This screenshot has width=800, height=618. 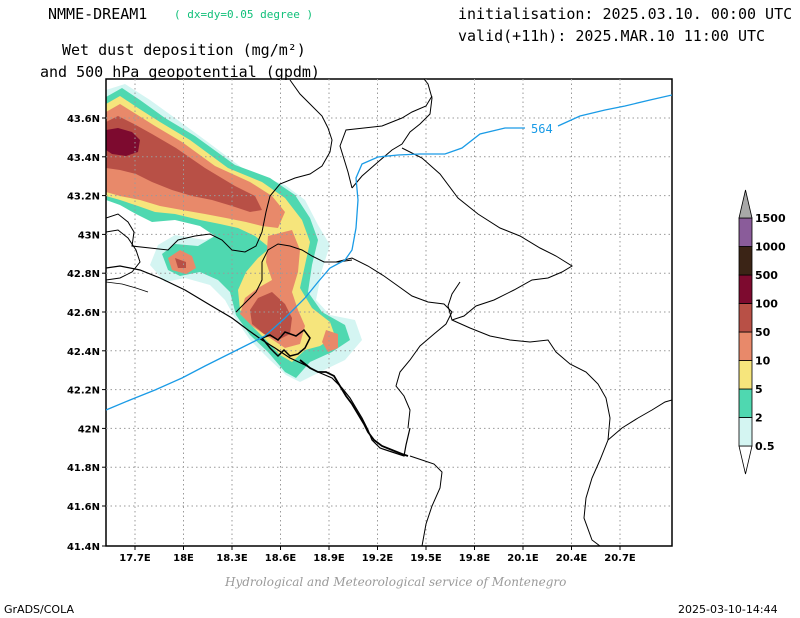 What do you see at coordinates (98, 14) in the screenshot?
I see `model-title: NMME-DREAM1` at bounding box center [98, 14].